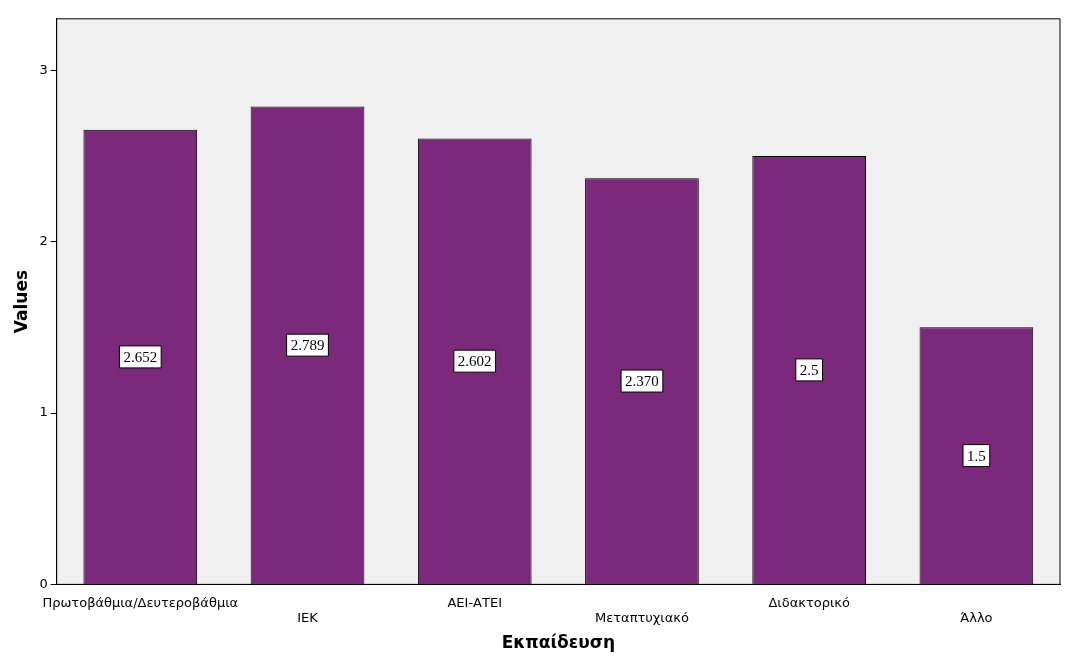  I want to click on x-tick-label: ΑΕΙ-ΑΤΕΙ, so click(474, 602).